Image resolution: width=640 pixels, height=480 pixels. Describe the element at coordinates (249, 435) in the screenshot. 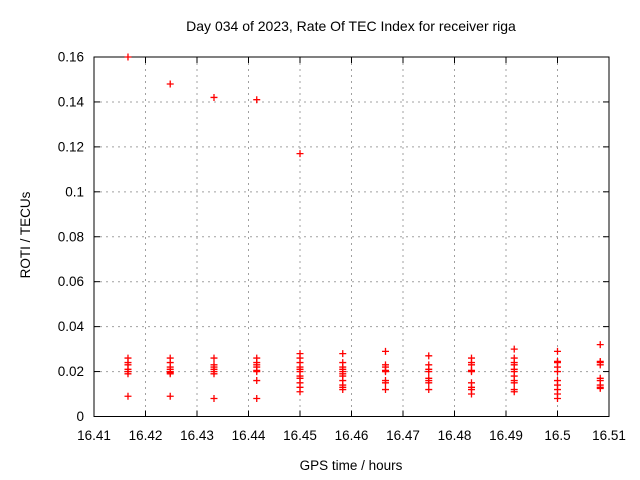

I see `x-tick-label: 16.44` at that location.